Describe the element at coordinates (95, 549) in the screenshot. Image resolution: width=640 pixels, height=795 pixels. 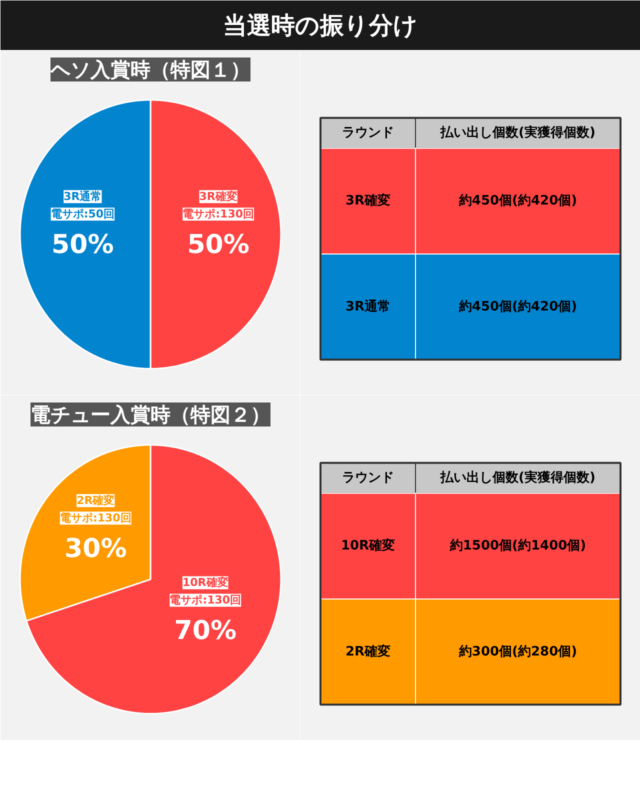
I see `data-label: 30%` at that location.